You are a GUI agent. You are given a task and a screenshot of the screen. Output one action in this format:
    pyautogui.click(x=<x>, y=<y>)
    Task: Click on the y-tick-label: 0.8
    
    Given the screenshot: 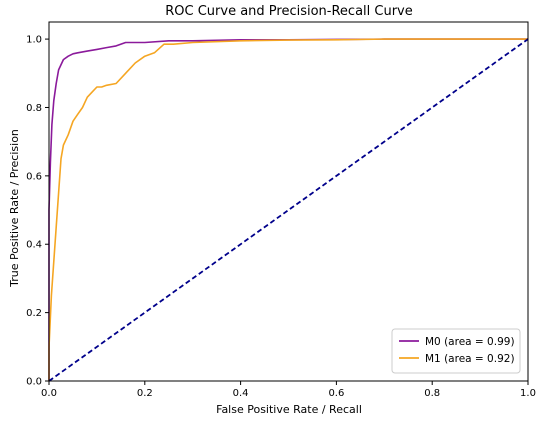 What is the action you would take?
    pyautogui.click(x=34, y=108)
    